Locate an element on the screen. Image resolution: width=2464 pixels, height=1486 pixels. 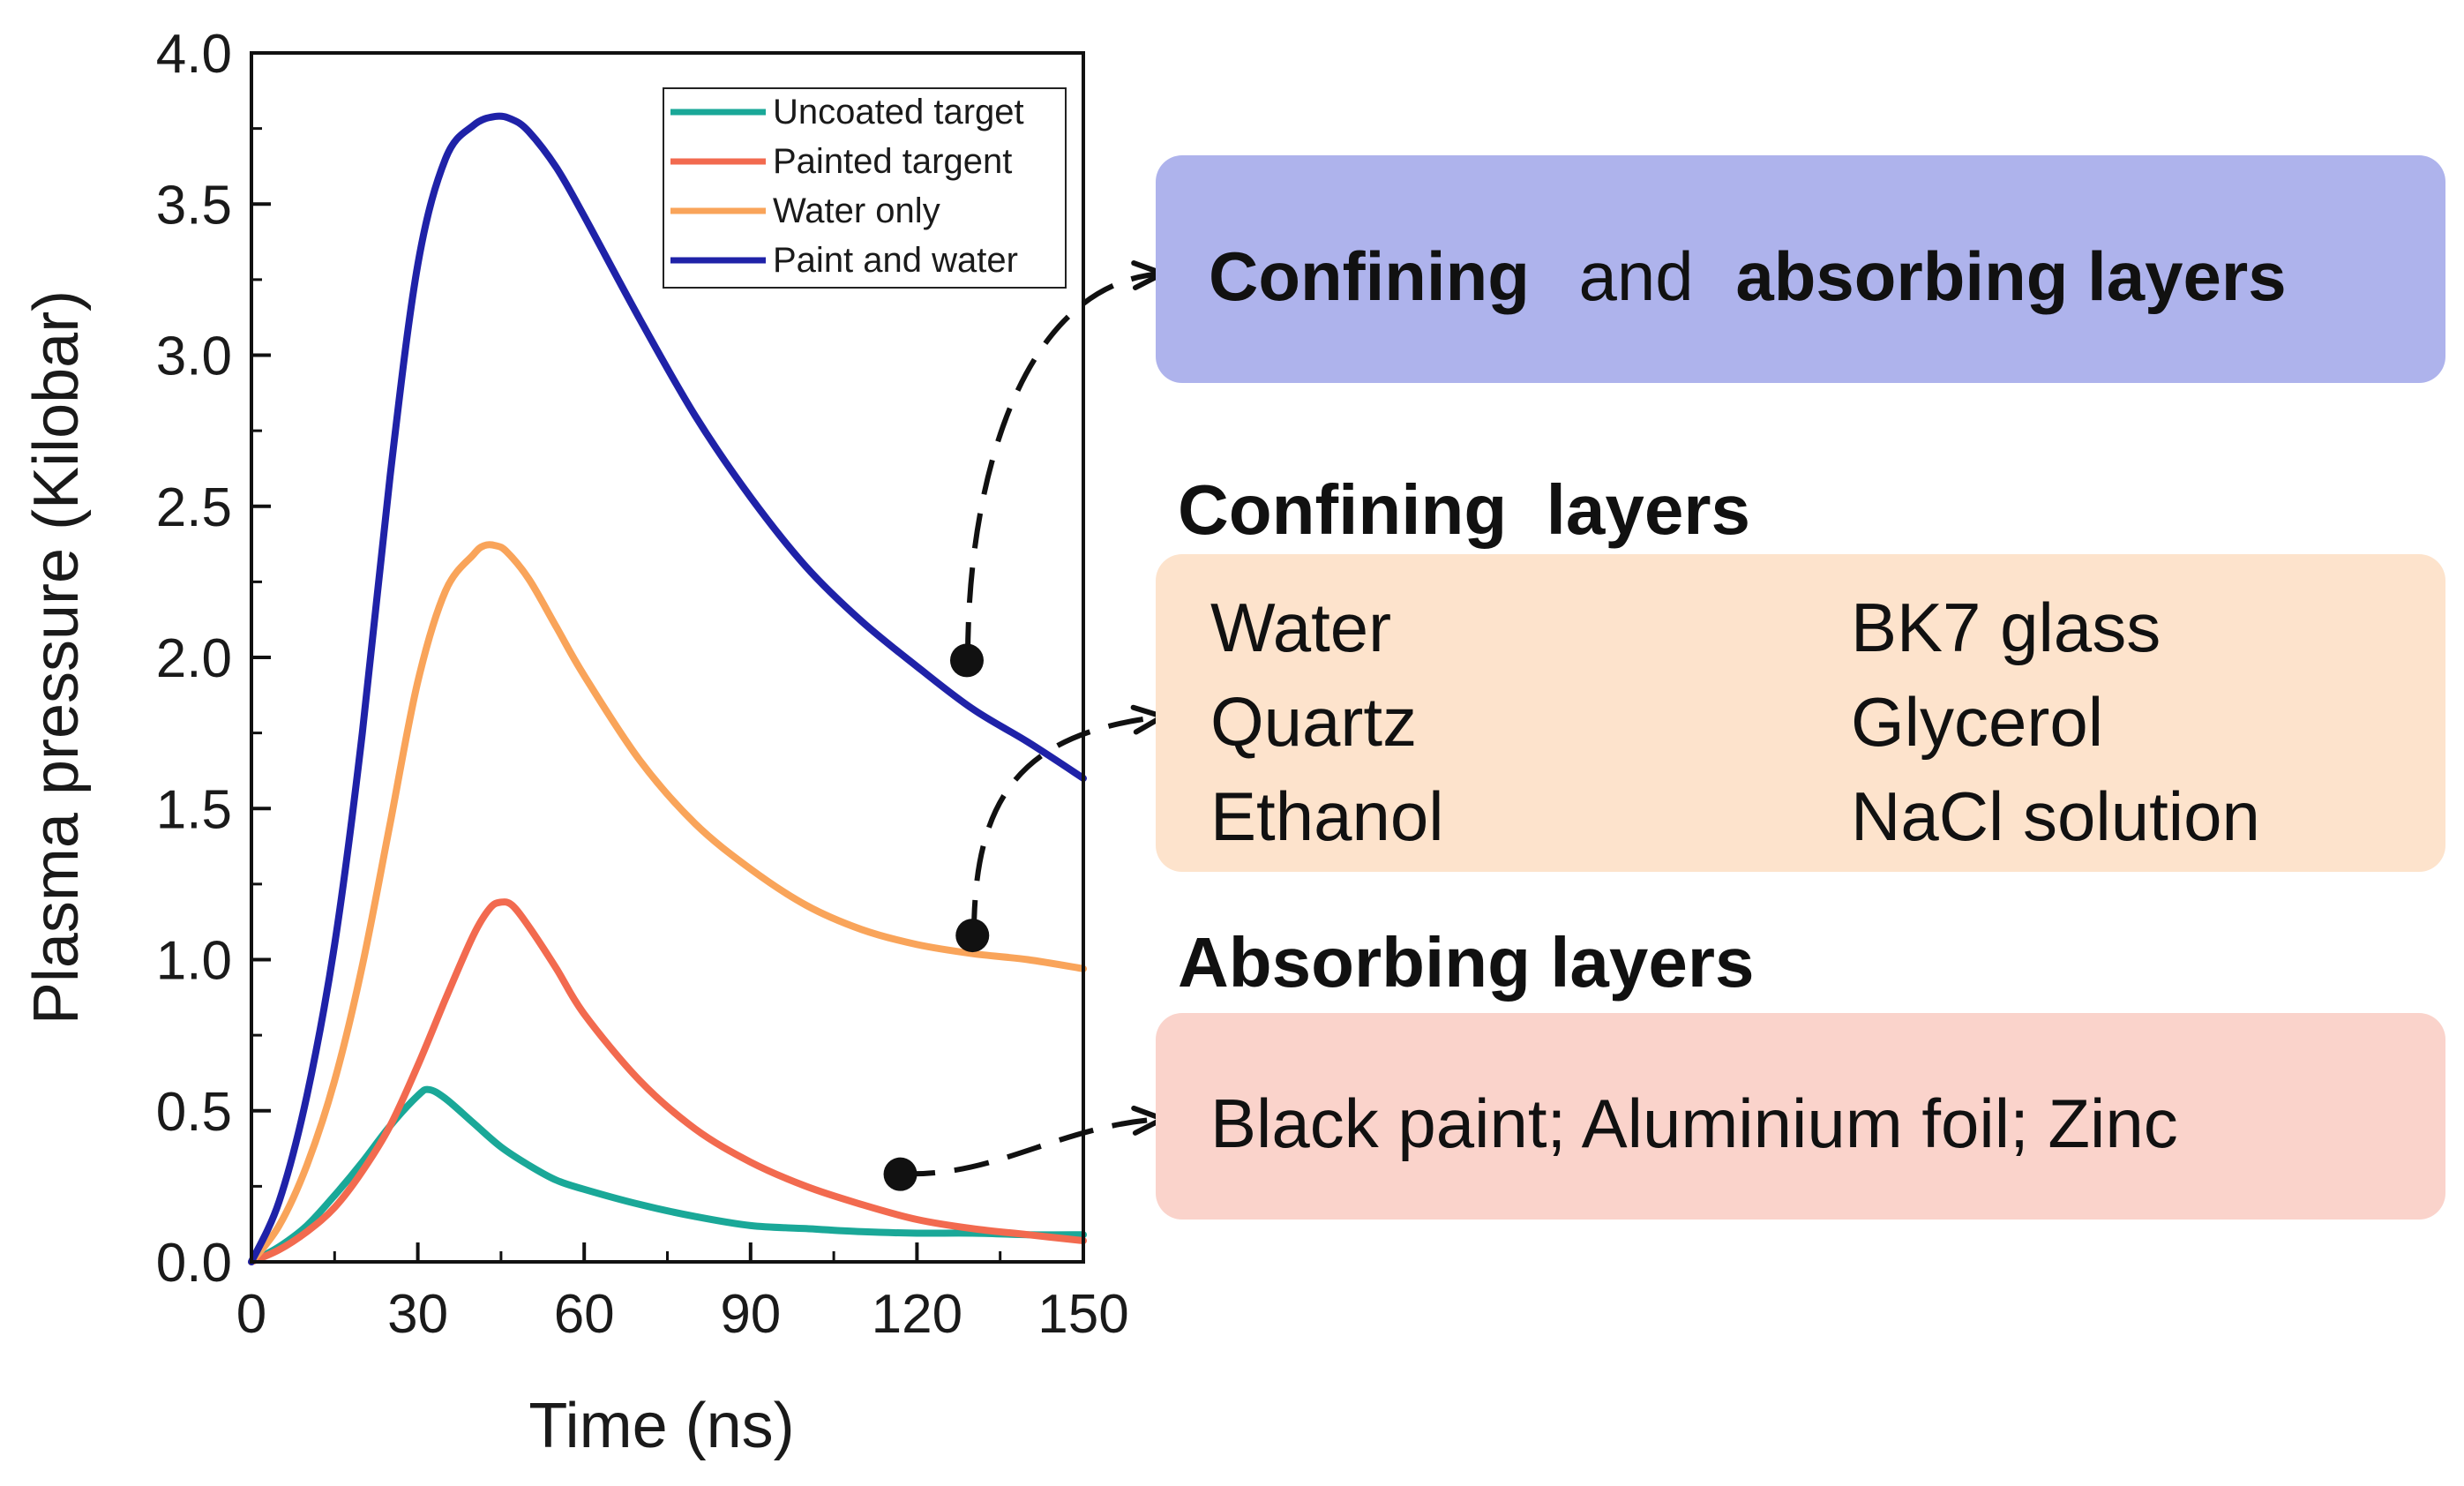
box1-part1: Confining is located at coordinates (1369, 276).